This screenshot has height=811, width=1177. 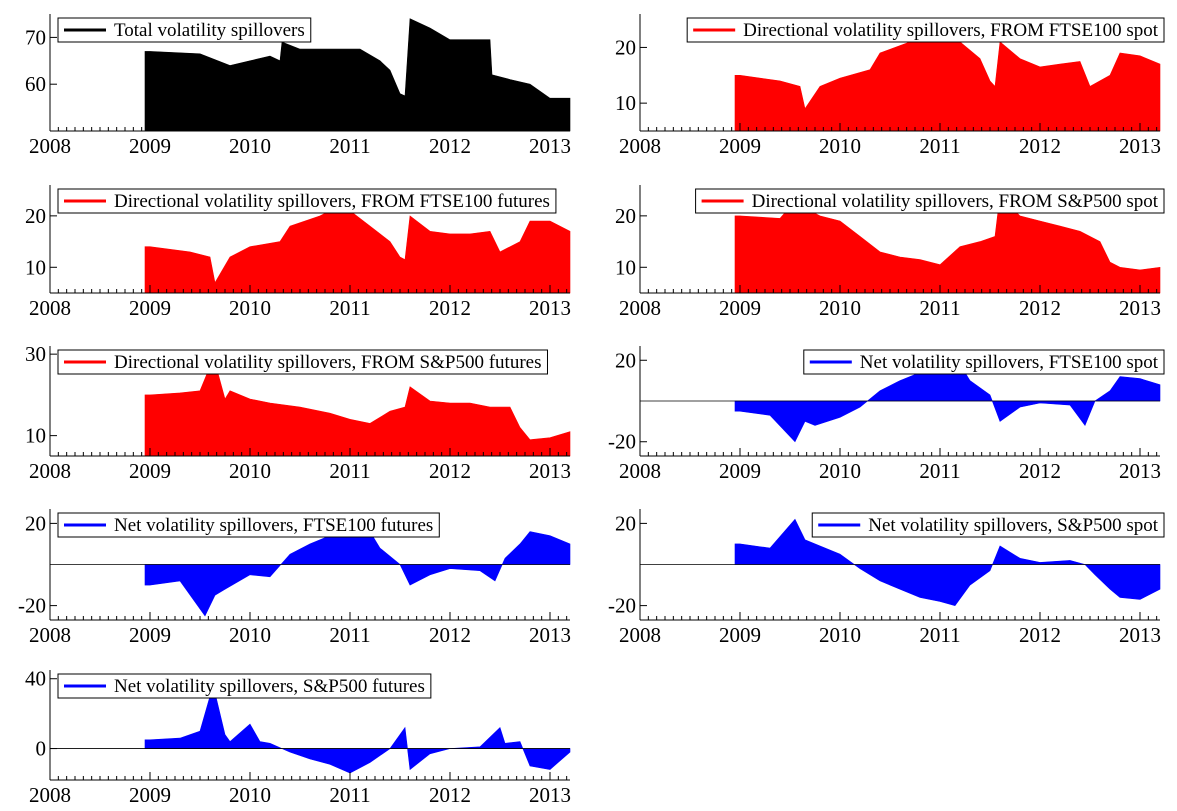 What do you see at coordinates (35, 354) in the screenshot?
I see `y-tick-label: 30` at bounding box center [35, 354].